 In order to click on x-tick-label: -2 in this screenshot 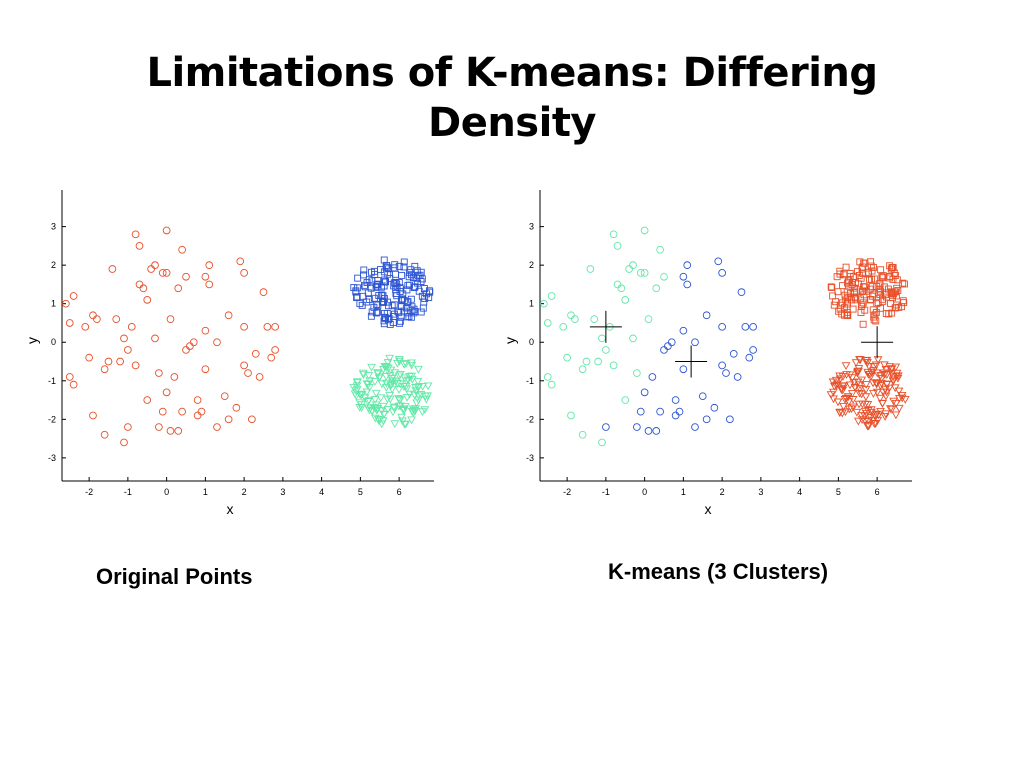, I will do `click(89, 492)`.